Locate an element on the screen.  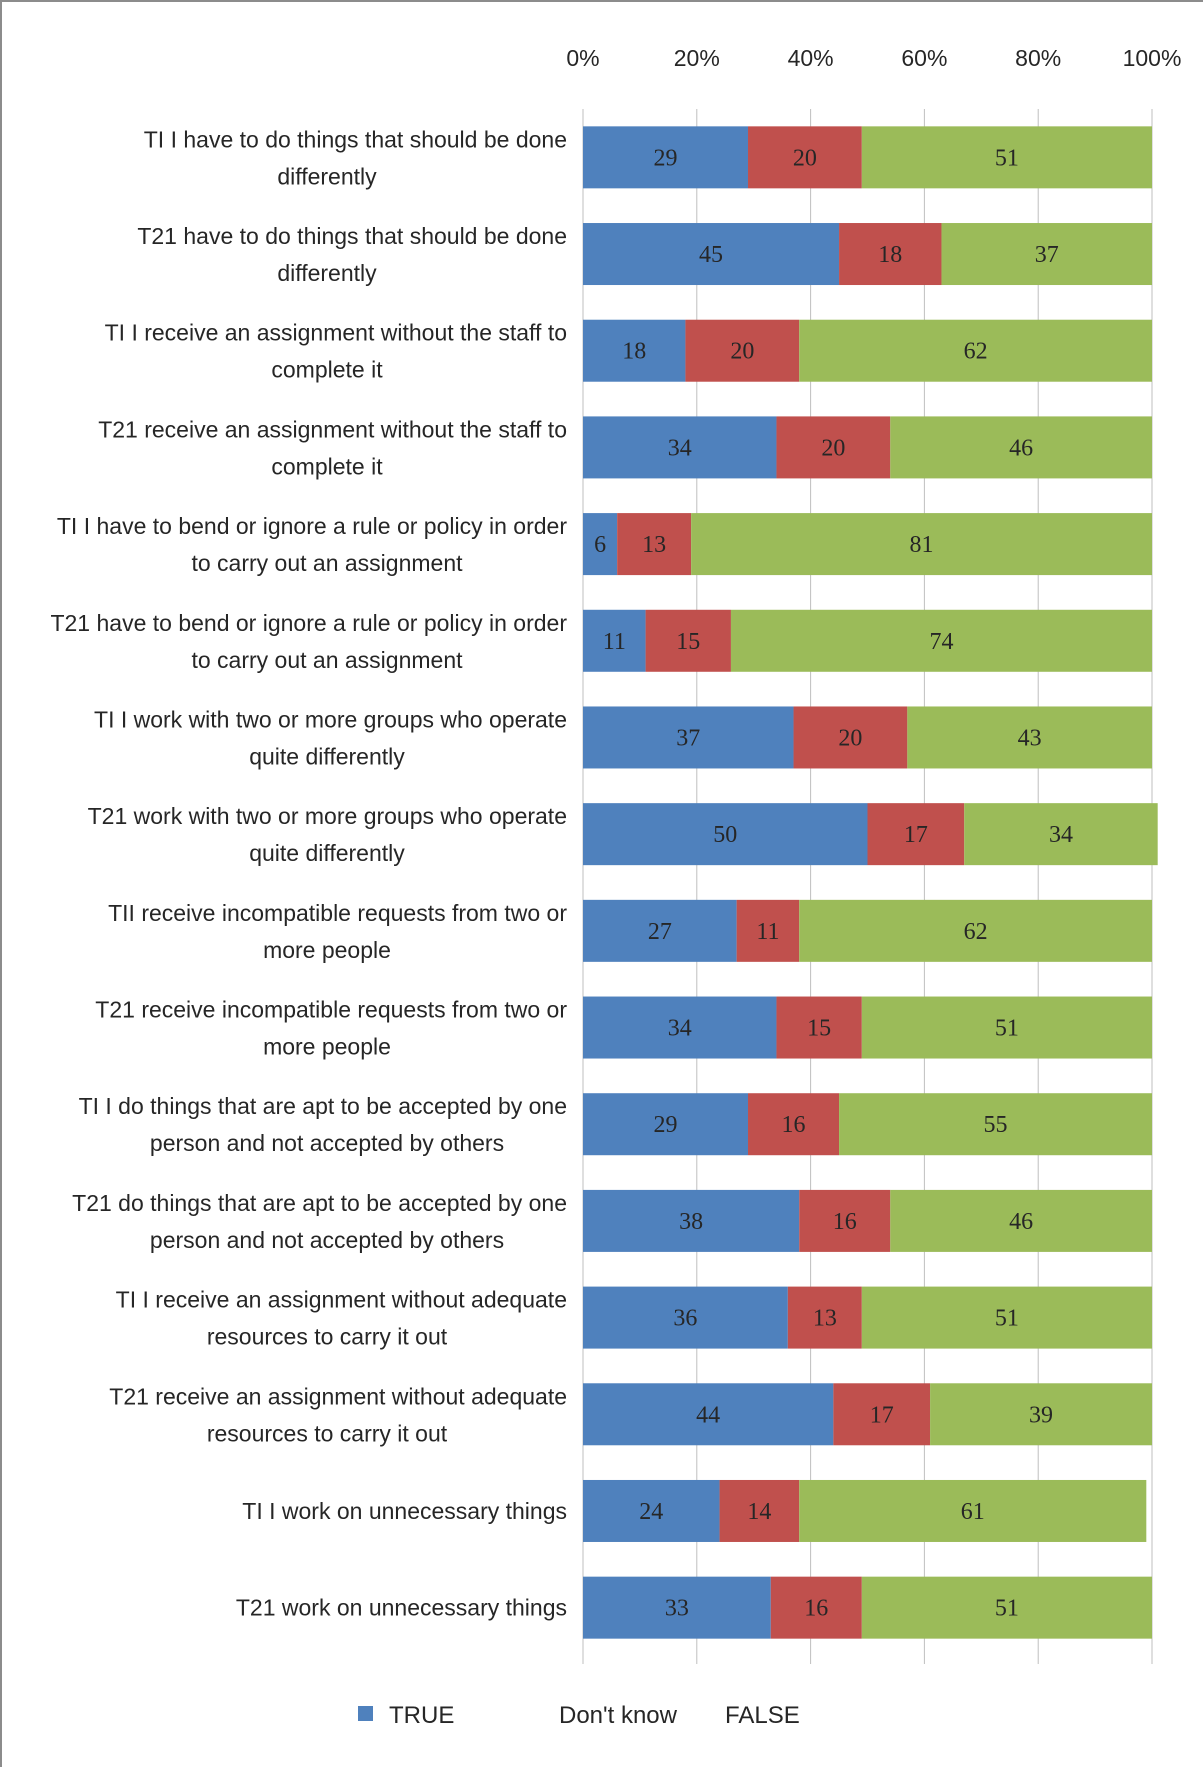
x-tick-label: 80% is located at coordinates (1038, 58).